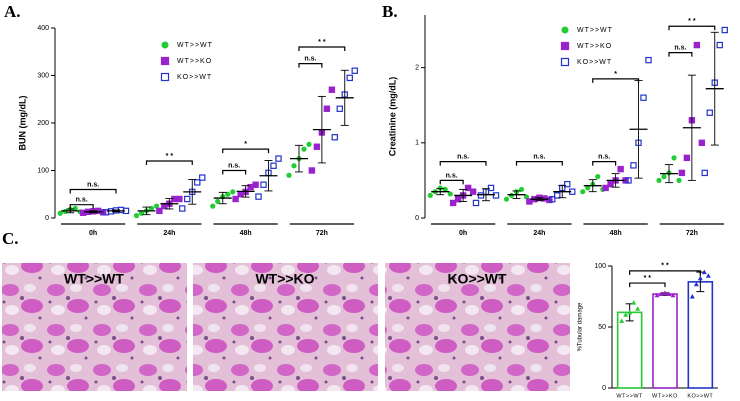 The height and width of the screenshot is (401, 740). Describe the element at coordinates (43, 123) in the screenshot. I see `y-tick-label: 200` at that location.